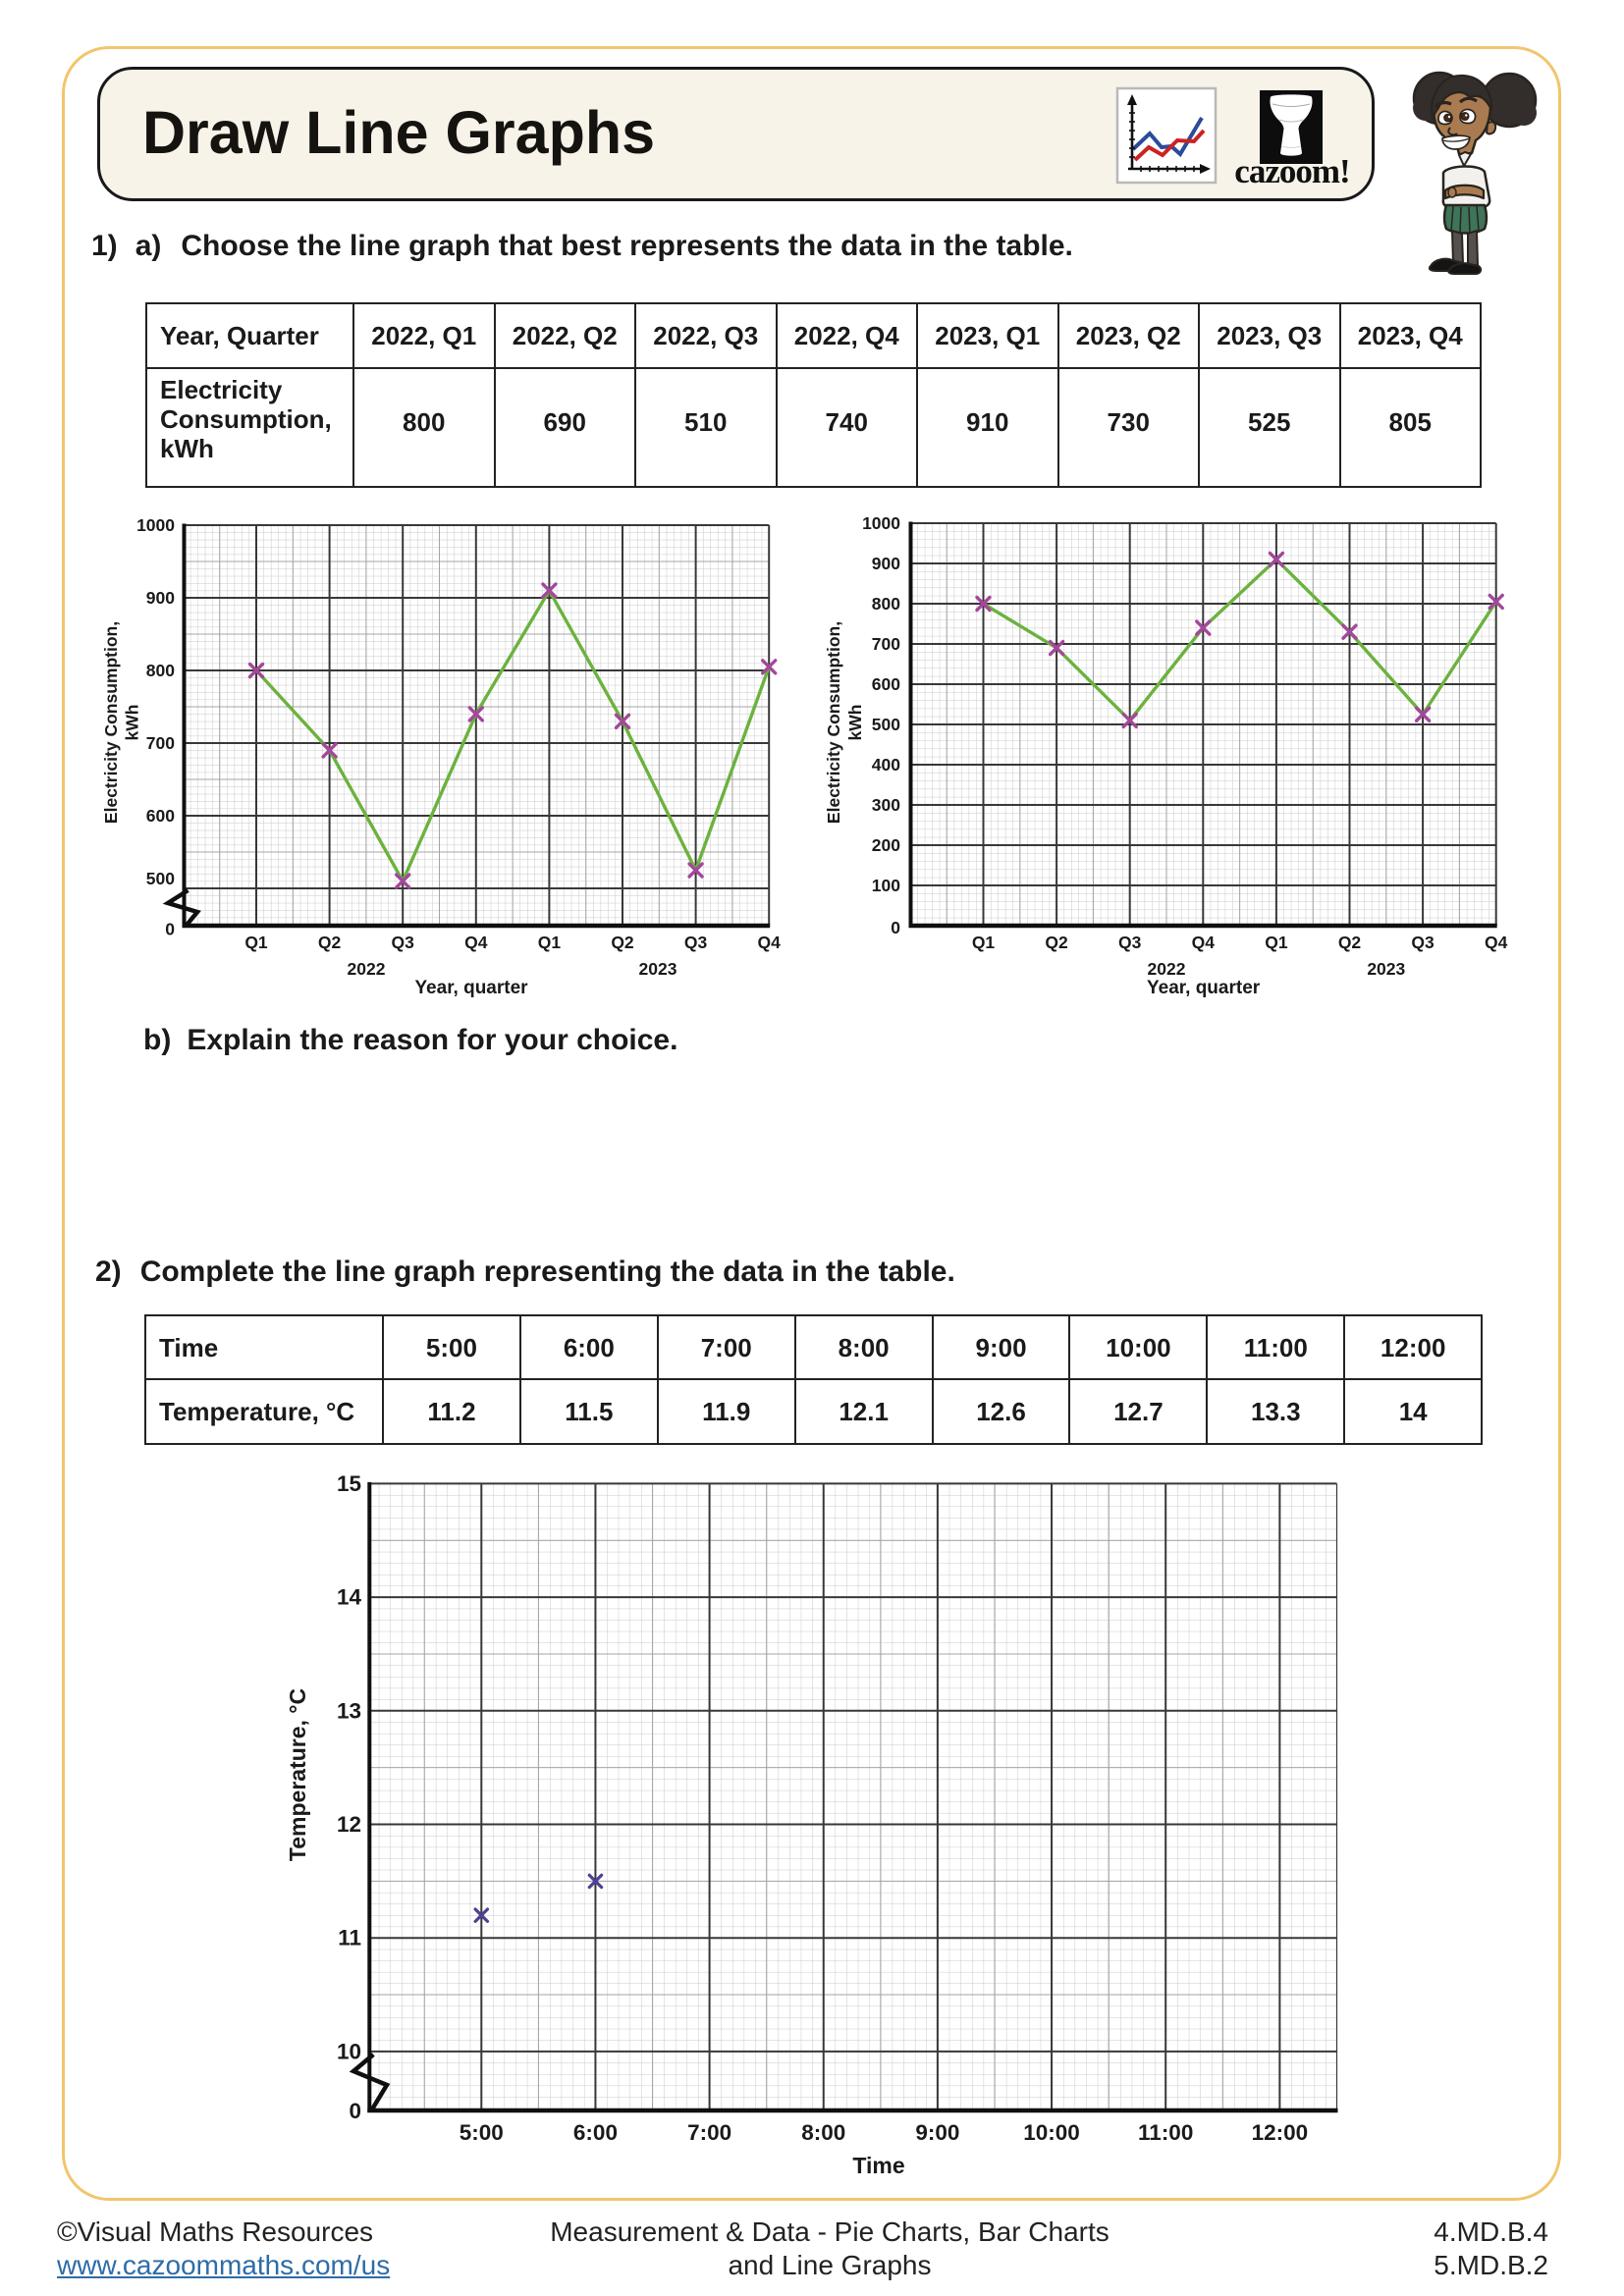 This screenshot has width=1624, height=2296. I want to click on svg-text: 300, so click(886, 805).